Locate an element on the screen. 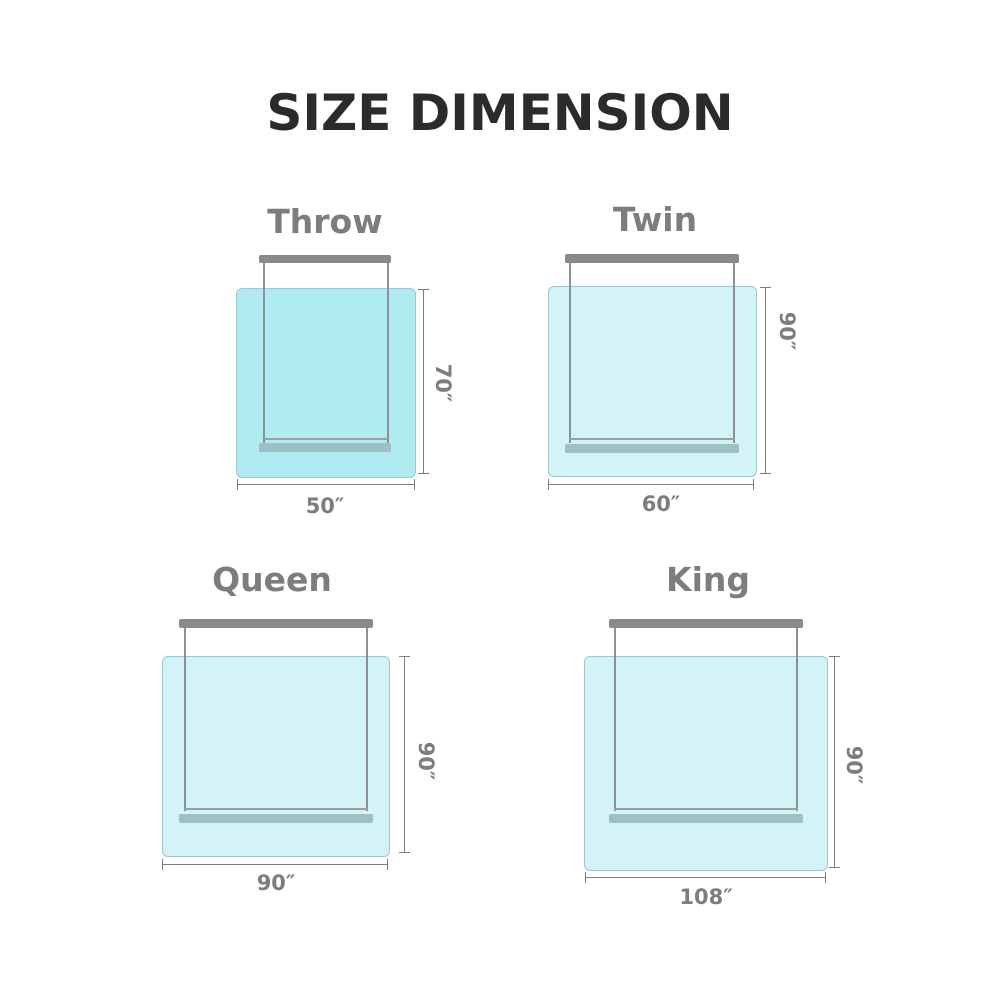 The image size is (1000, 1000). bottom-bar-throw is located at coordinates (325, 447).